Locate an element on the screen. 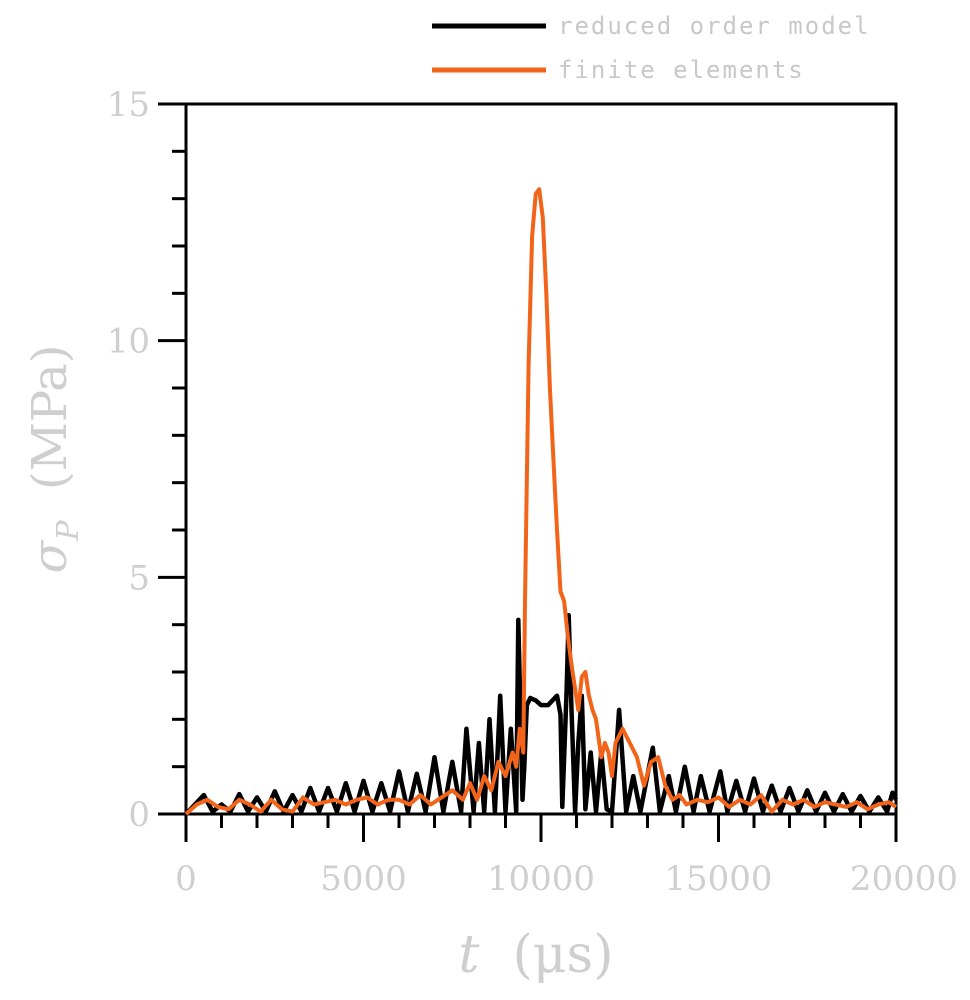 The image size is (970, 1000). svg-text: σP (MPa) is located at coordinates (54, 459).